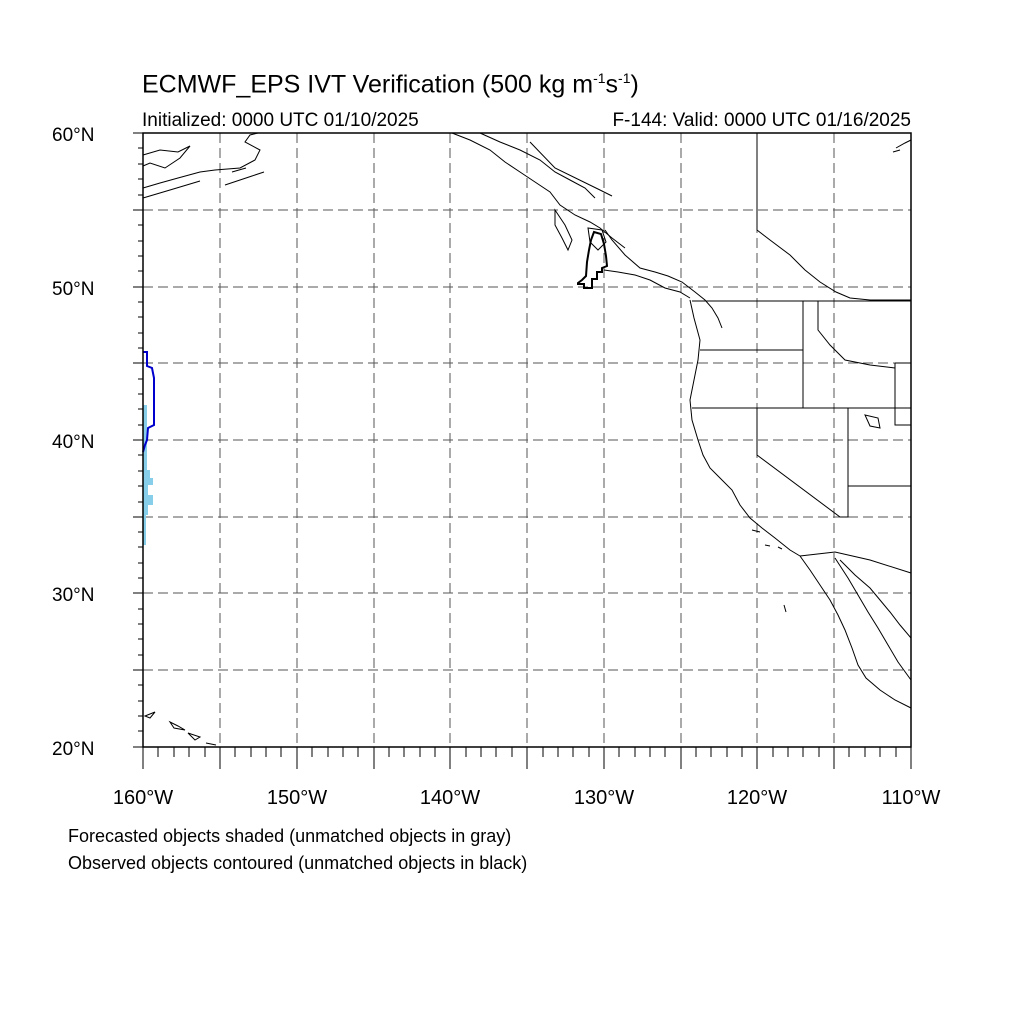 This screenshot has width=1024, height=1024. I want to click on lon-label-110w: 110°W, so click(911, 798).